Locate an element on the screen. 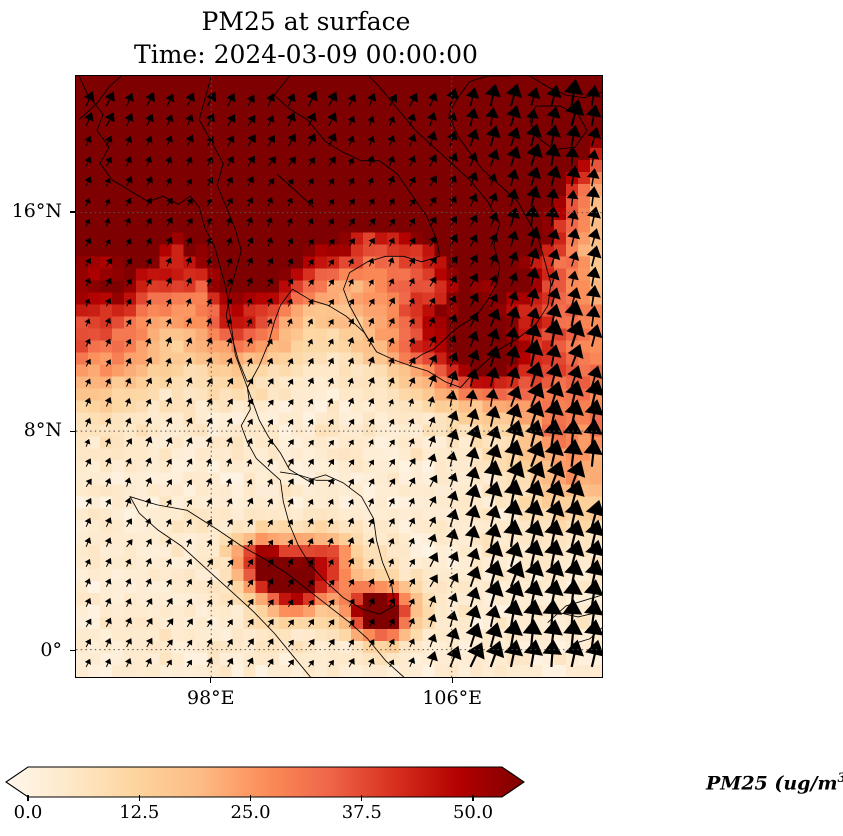 Image resolution: width=843 pixels, height=836 pixels. colorbar is located at coordinates (265, 782).